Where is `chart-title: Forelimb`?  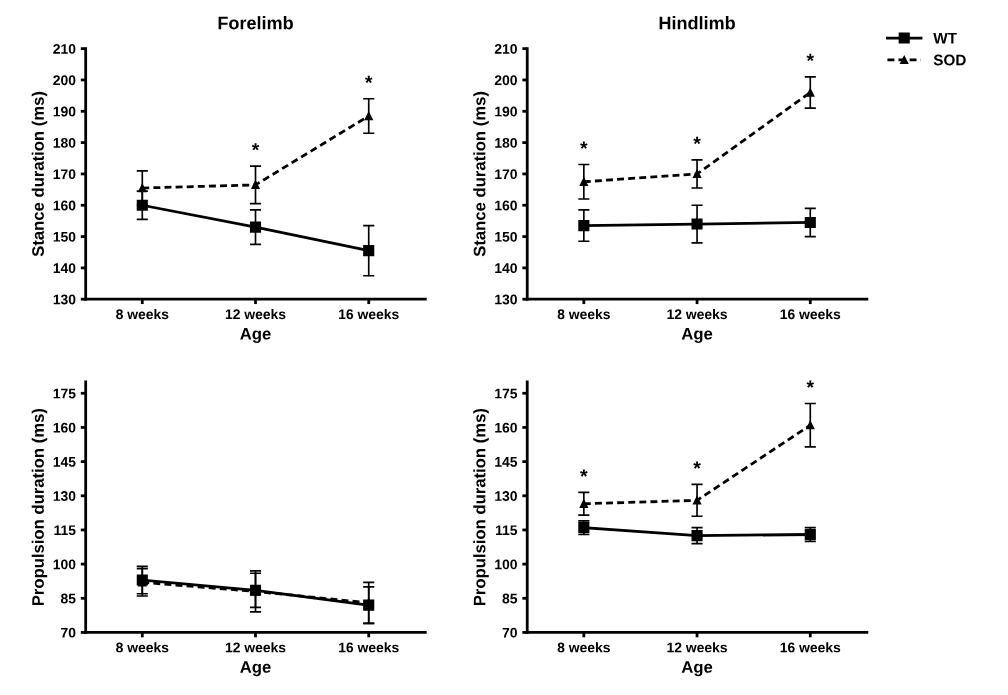
chart-title: Forelimb is located at coordinates (255, 23).